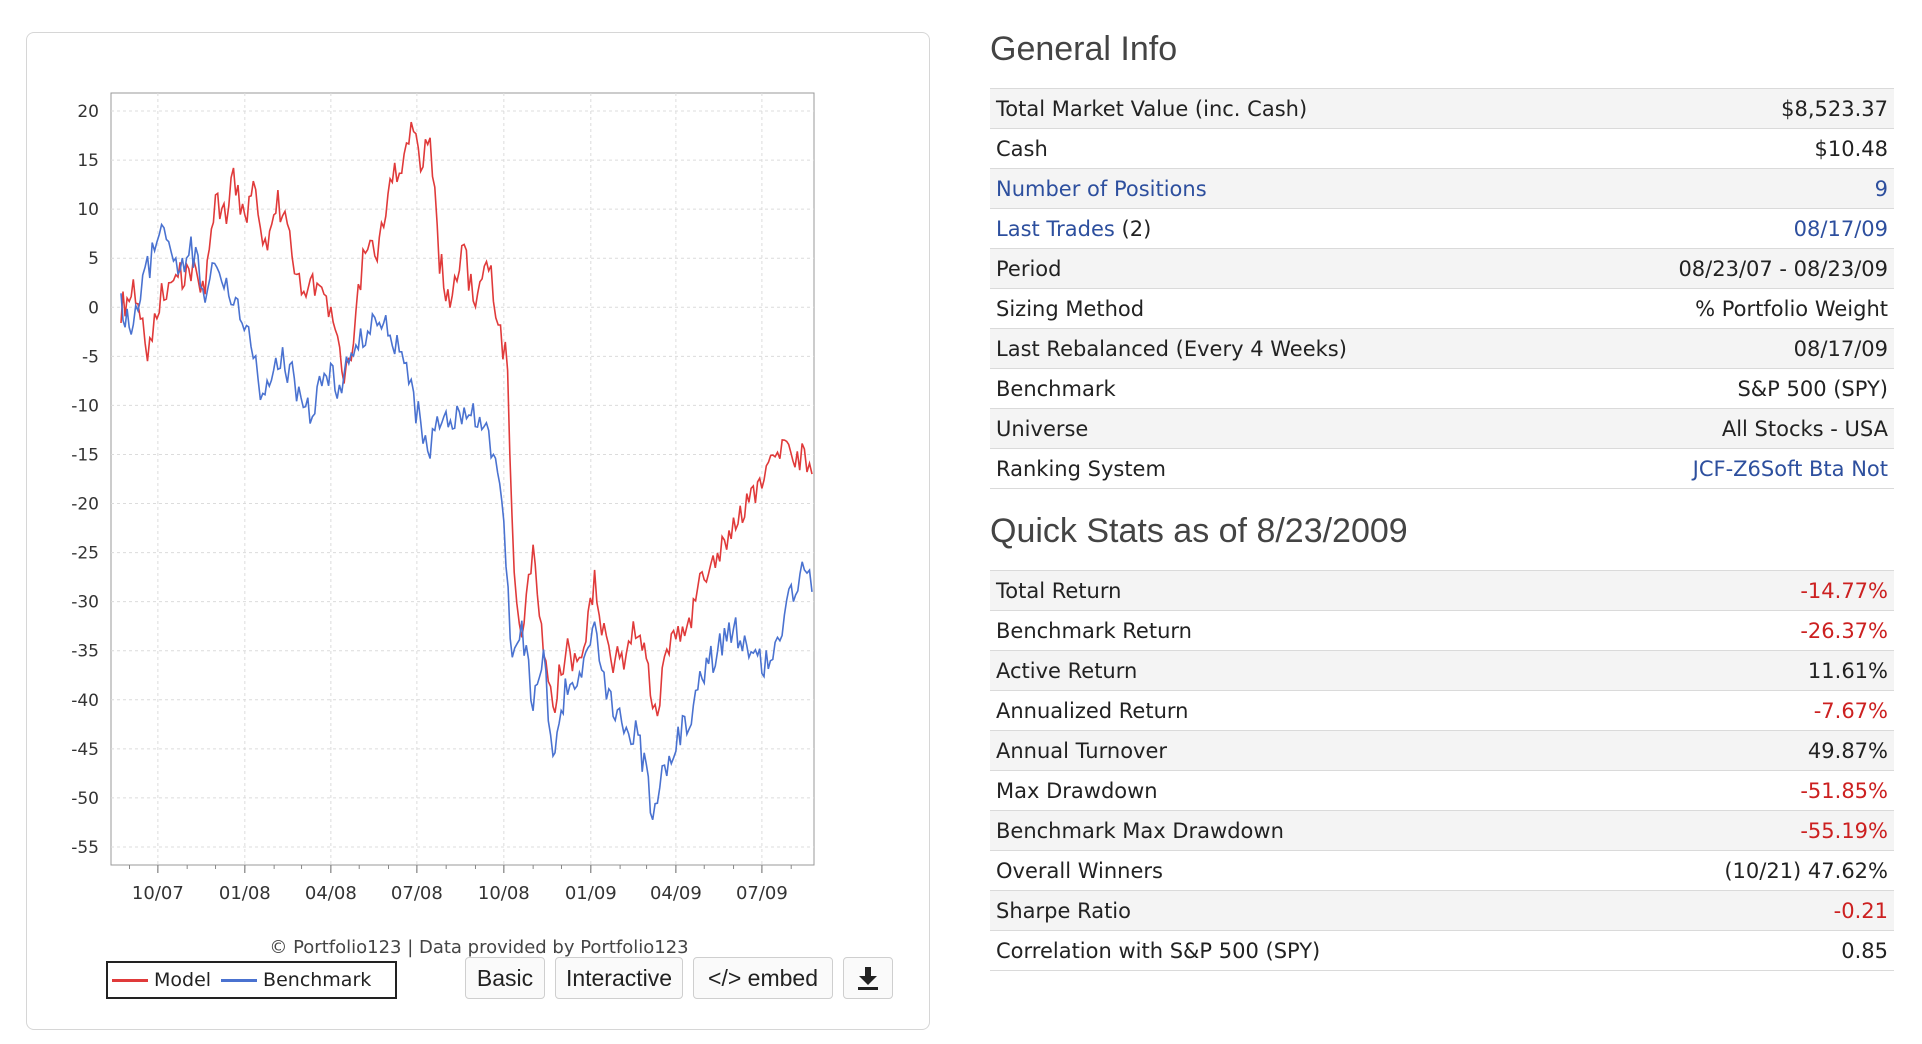  I want to click on y-tick-label: -40, so click(85, 701).